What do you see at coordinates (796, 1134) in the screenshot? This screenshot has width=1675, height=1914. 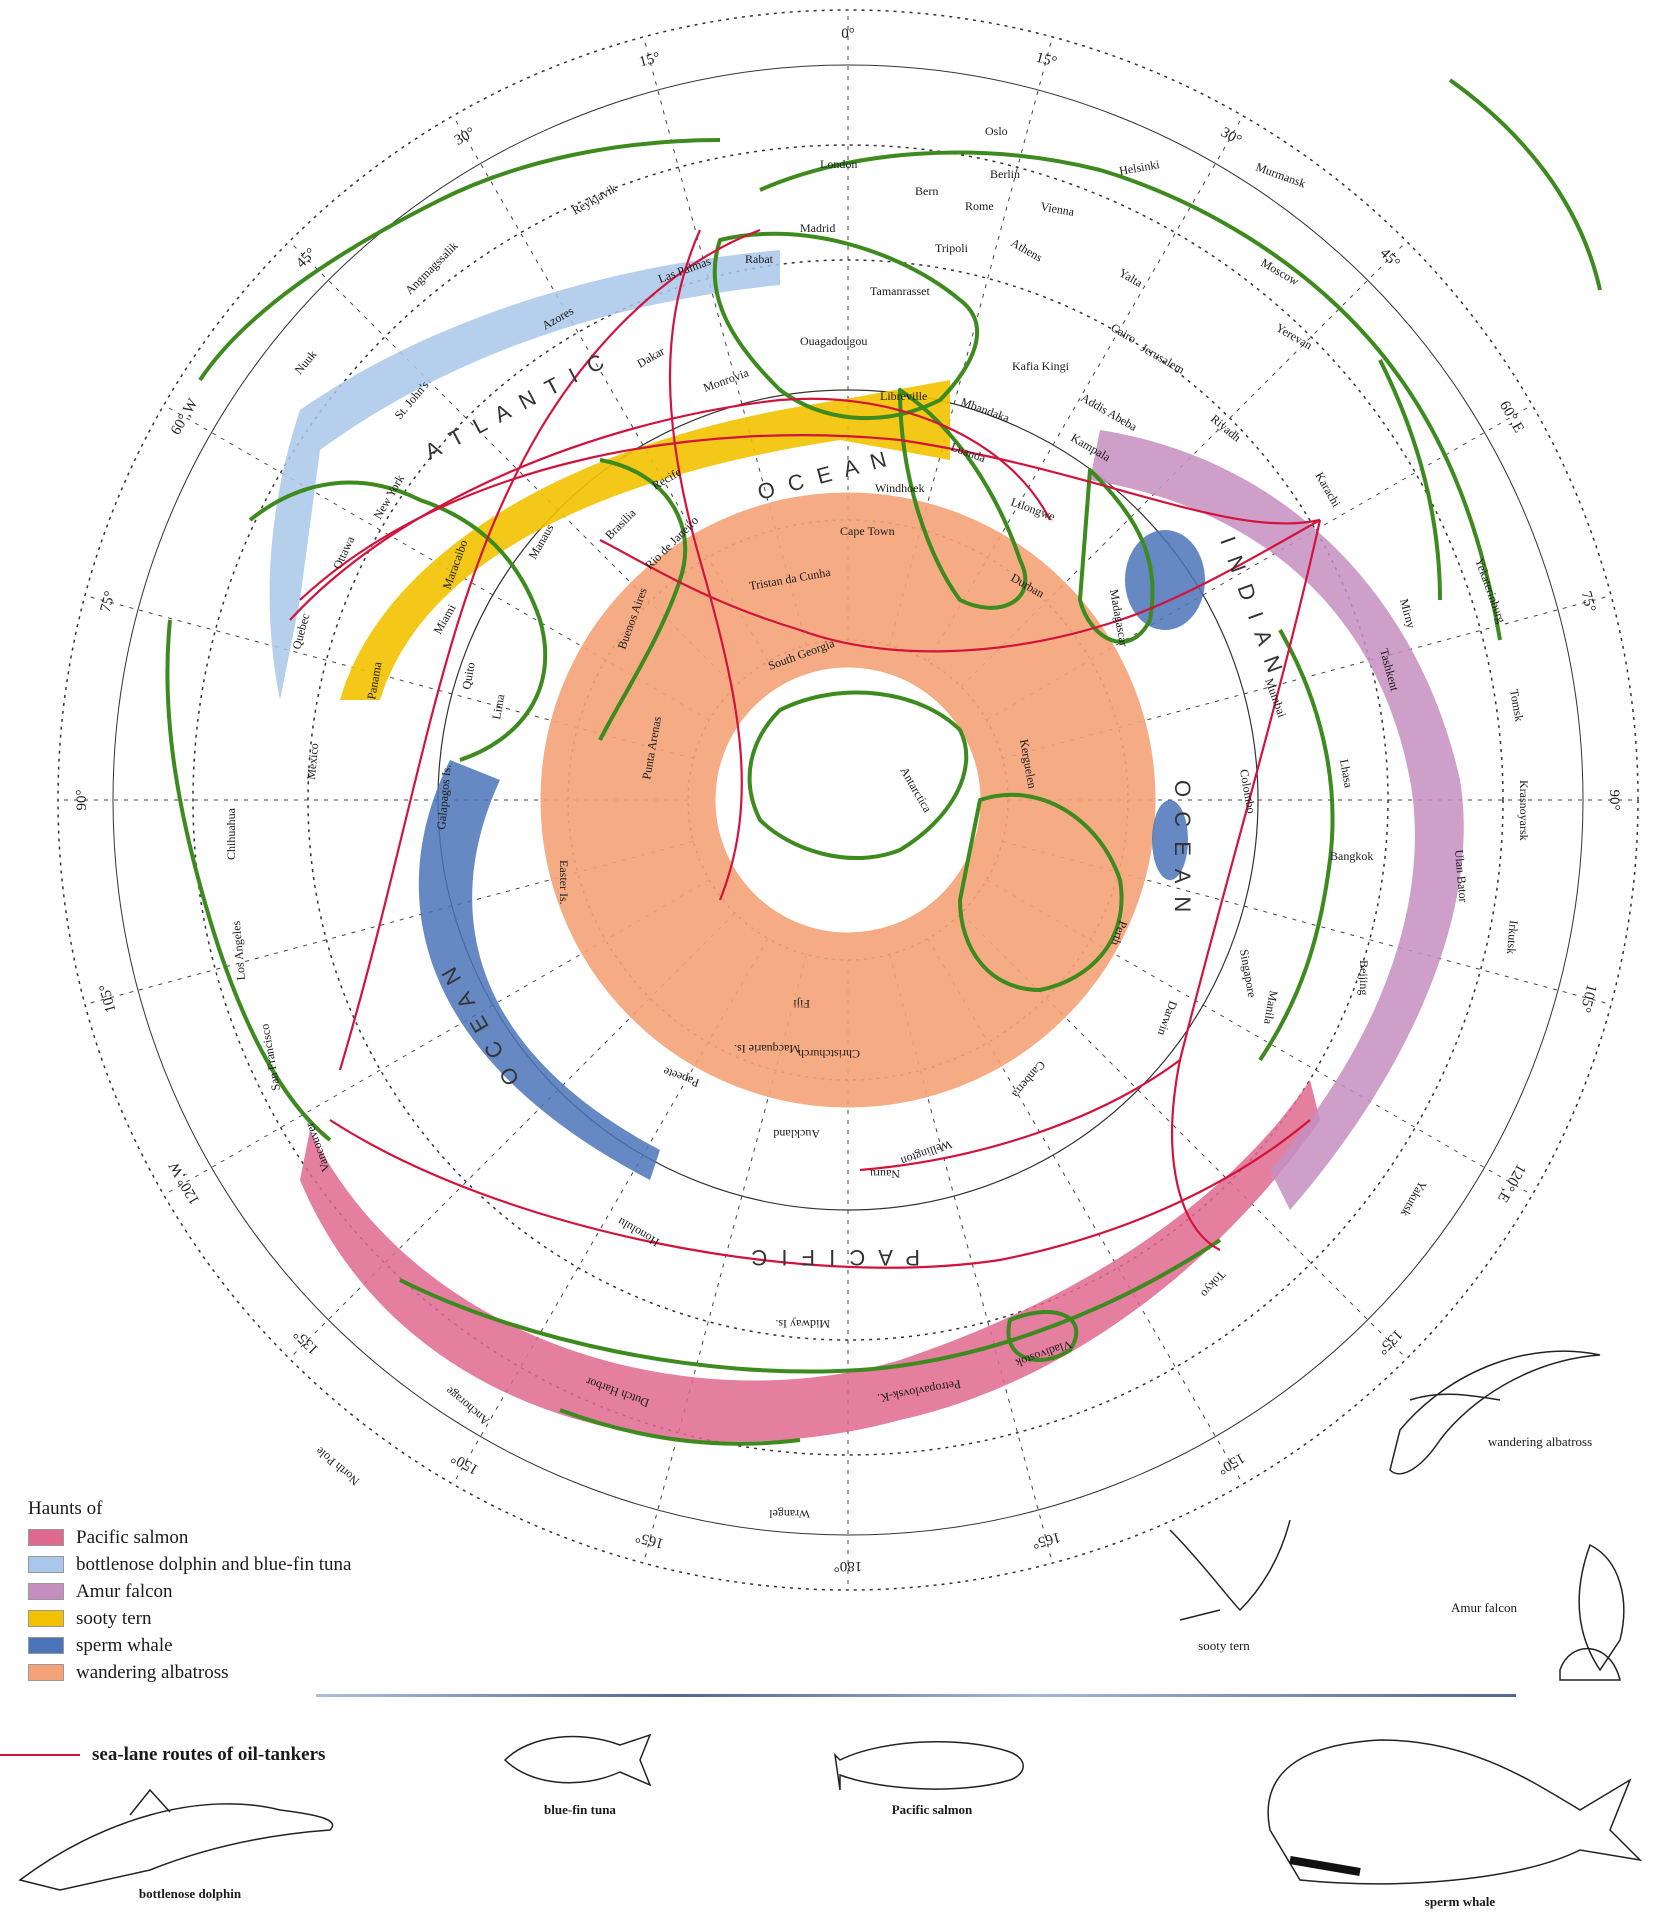 I see `place-label: Auckland` at bounding box center [796, 1134].